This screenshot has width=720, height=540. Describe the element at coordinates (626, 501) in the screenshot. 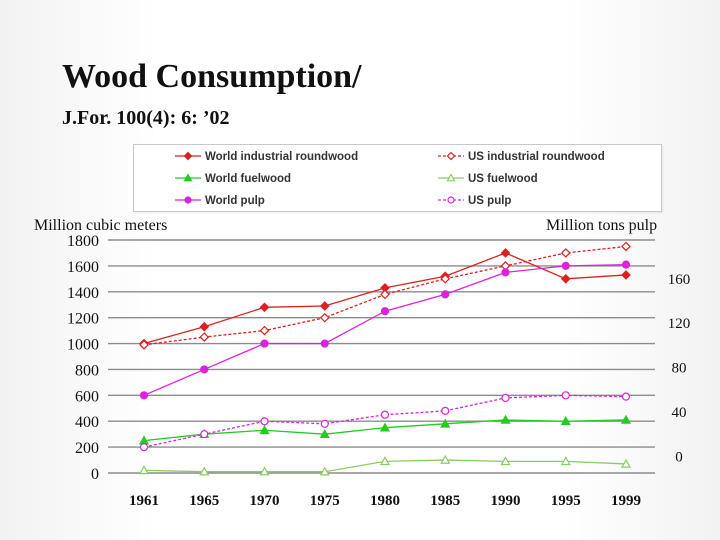

I see `x-tick-label: 1999` at that location.